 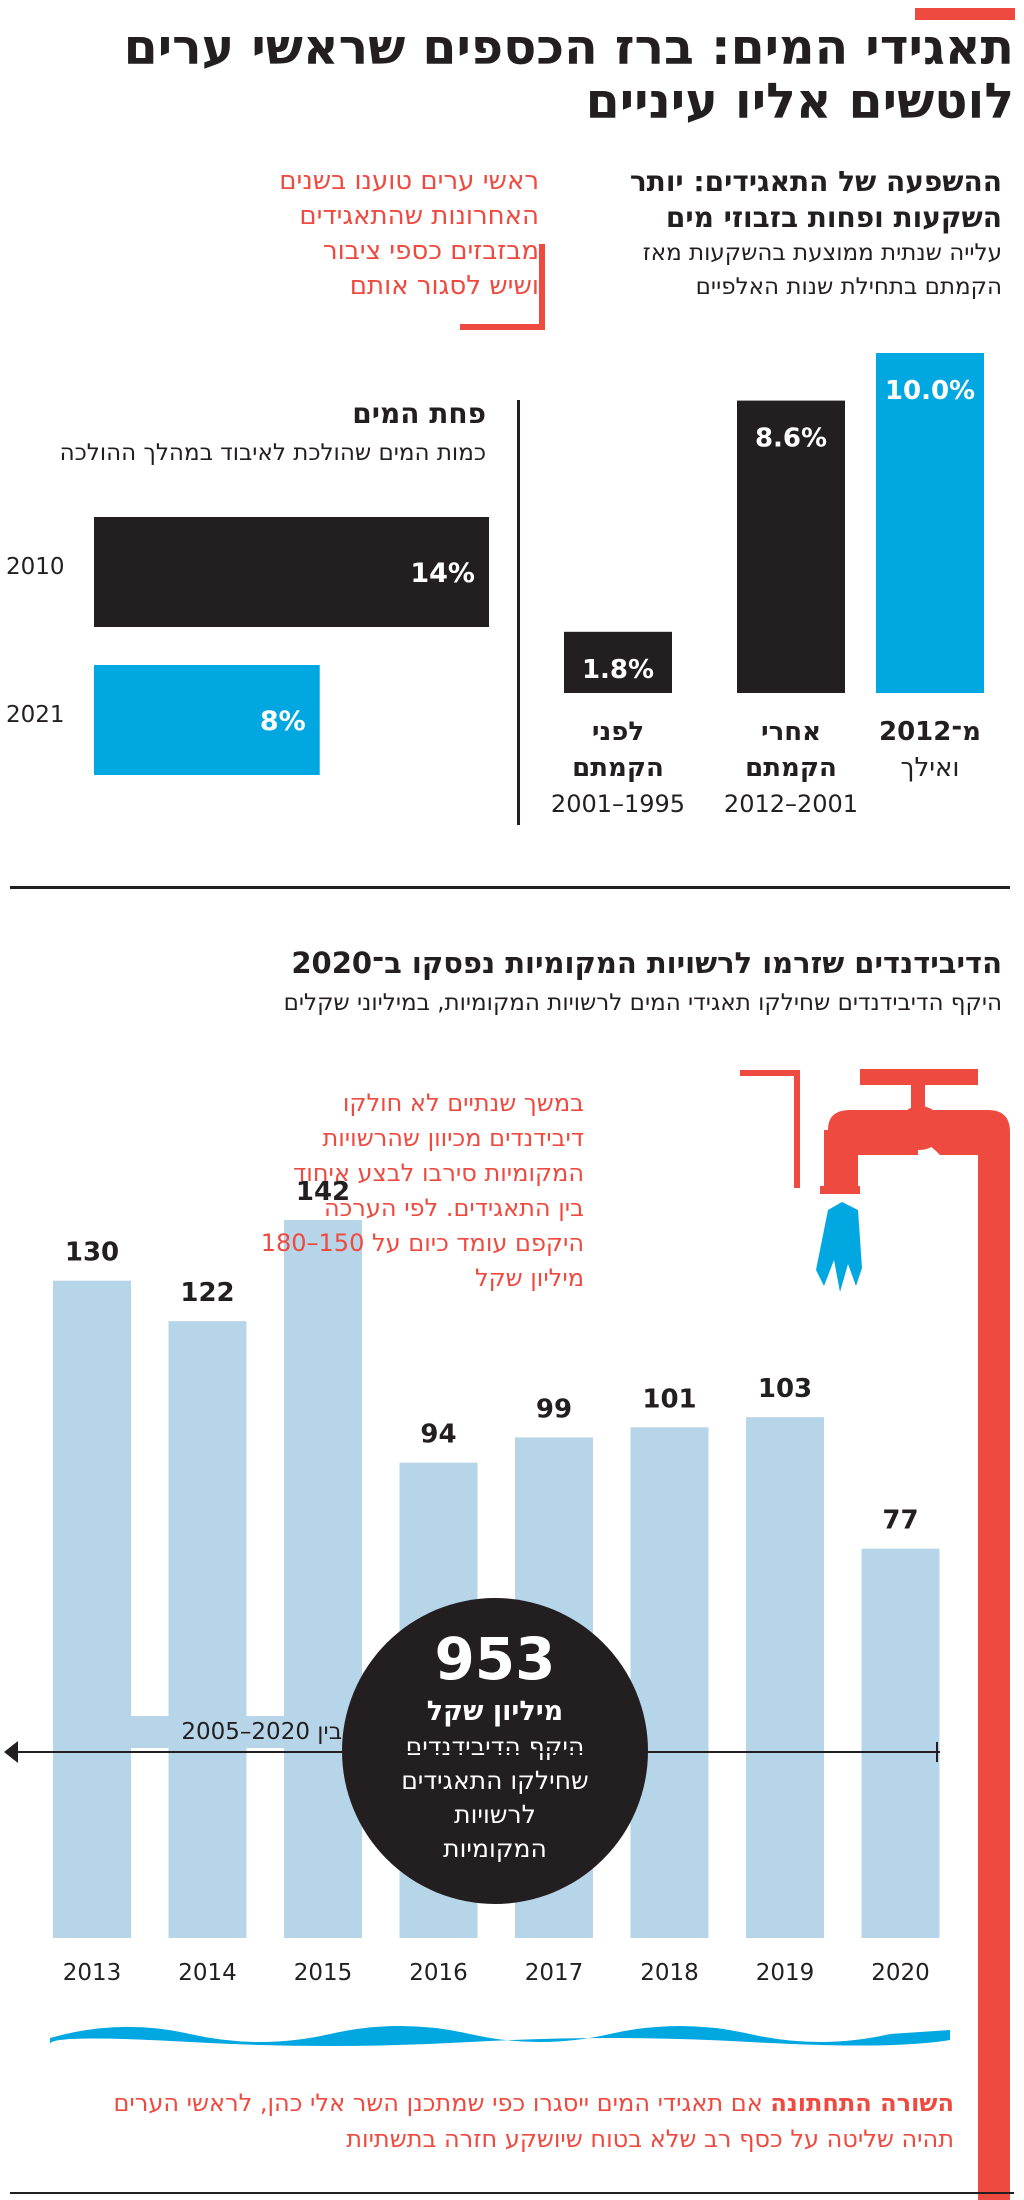 What do you see at coordinates (618, 732) in the screenshot?
I see `investment-category-label: לפני` at bounding box center [618, 732].